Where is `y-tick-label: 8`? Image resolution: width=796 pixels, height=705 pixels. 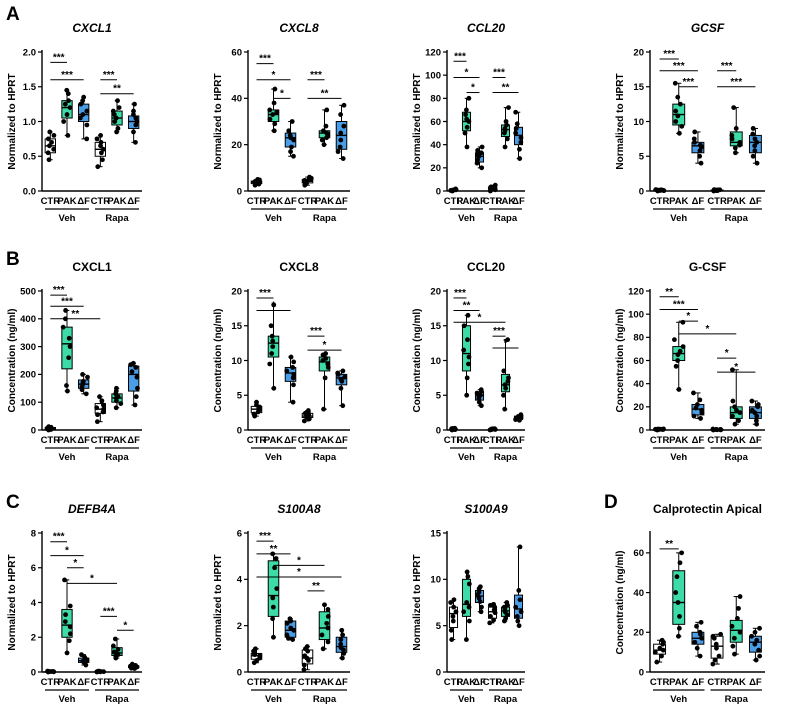
y-tick-label: 8 is located at coordinates (33, 533).